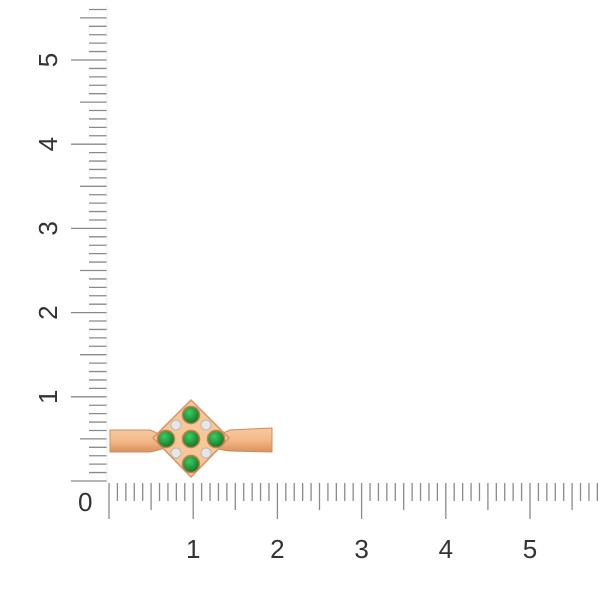 The width and height of the screenshot is (600, 600). Describe the element at coordinates (48, 397) in the screenshot. I see `vertical-unit-label: 1` at that location.